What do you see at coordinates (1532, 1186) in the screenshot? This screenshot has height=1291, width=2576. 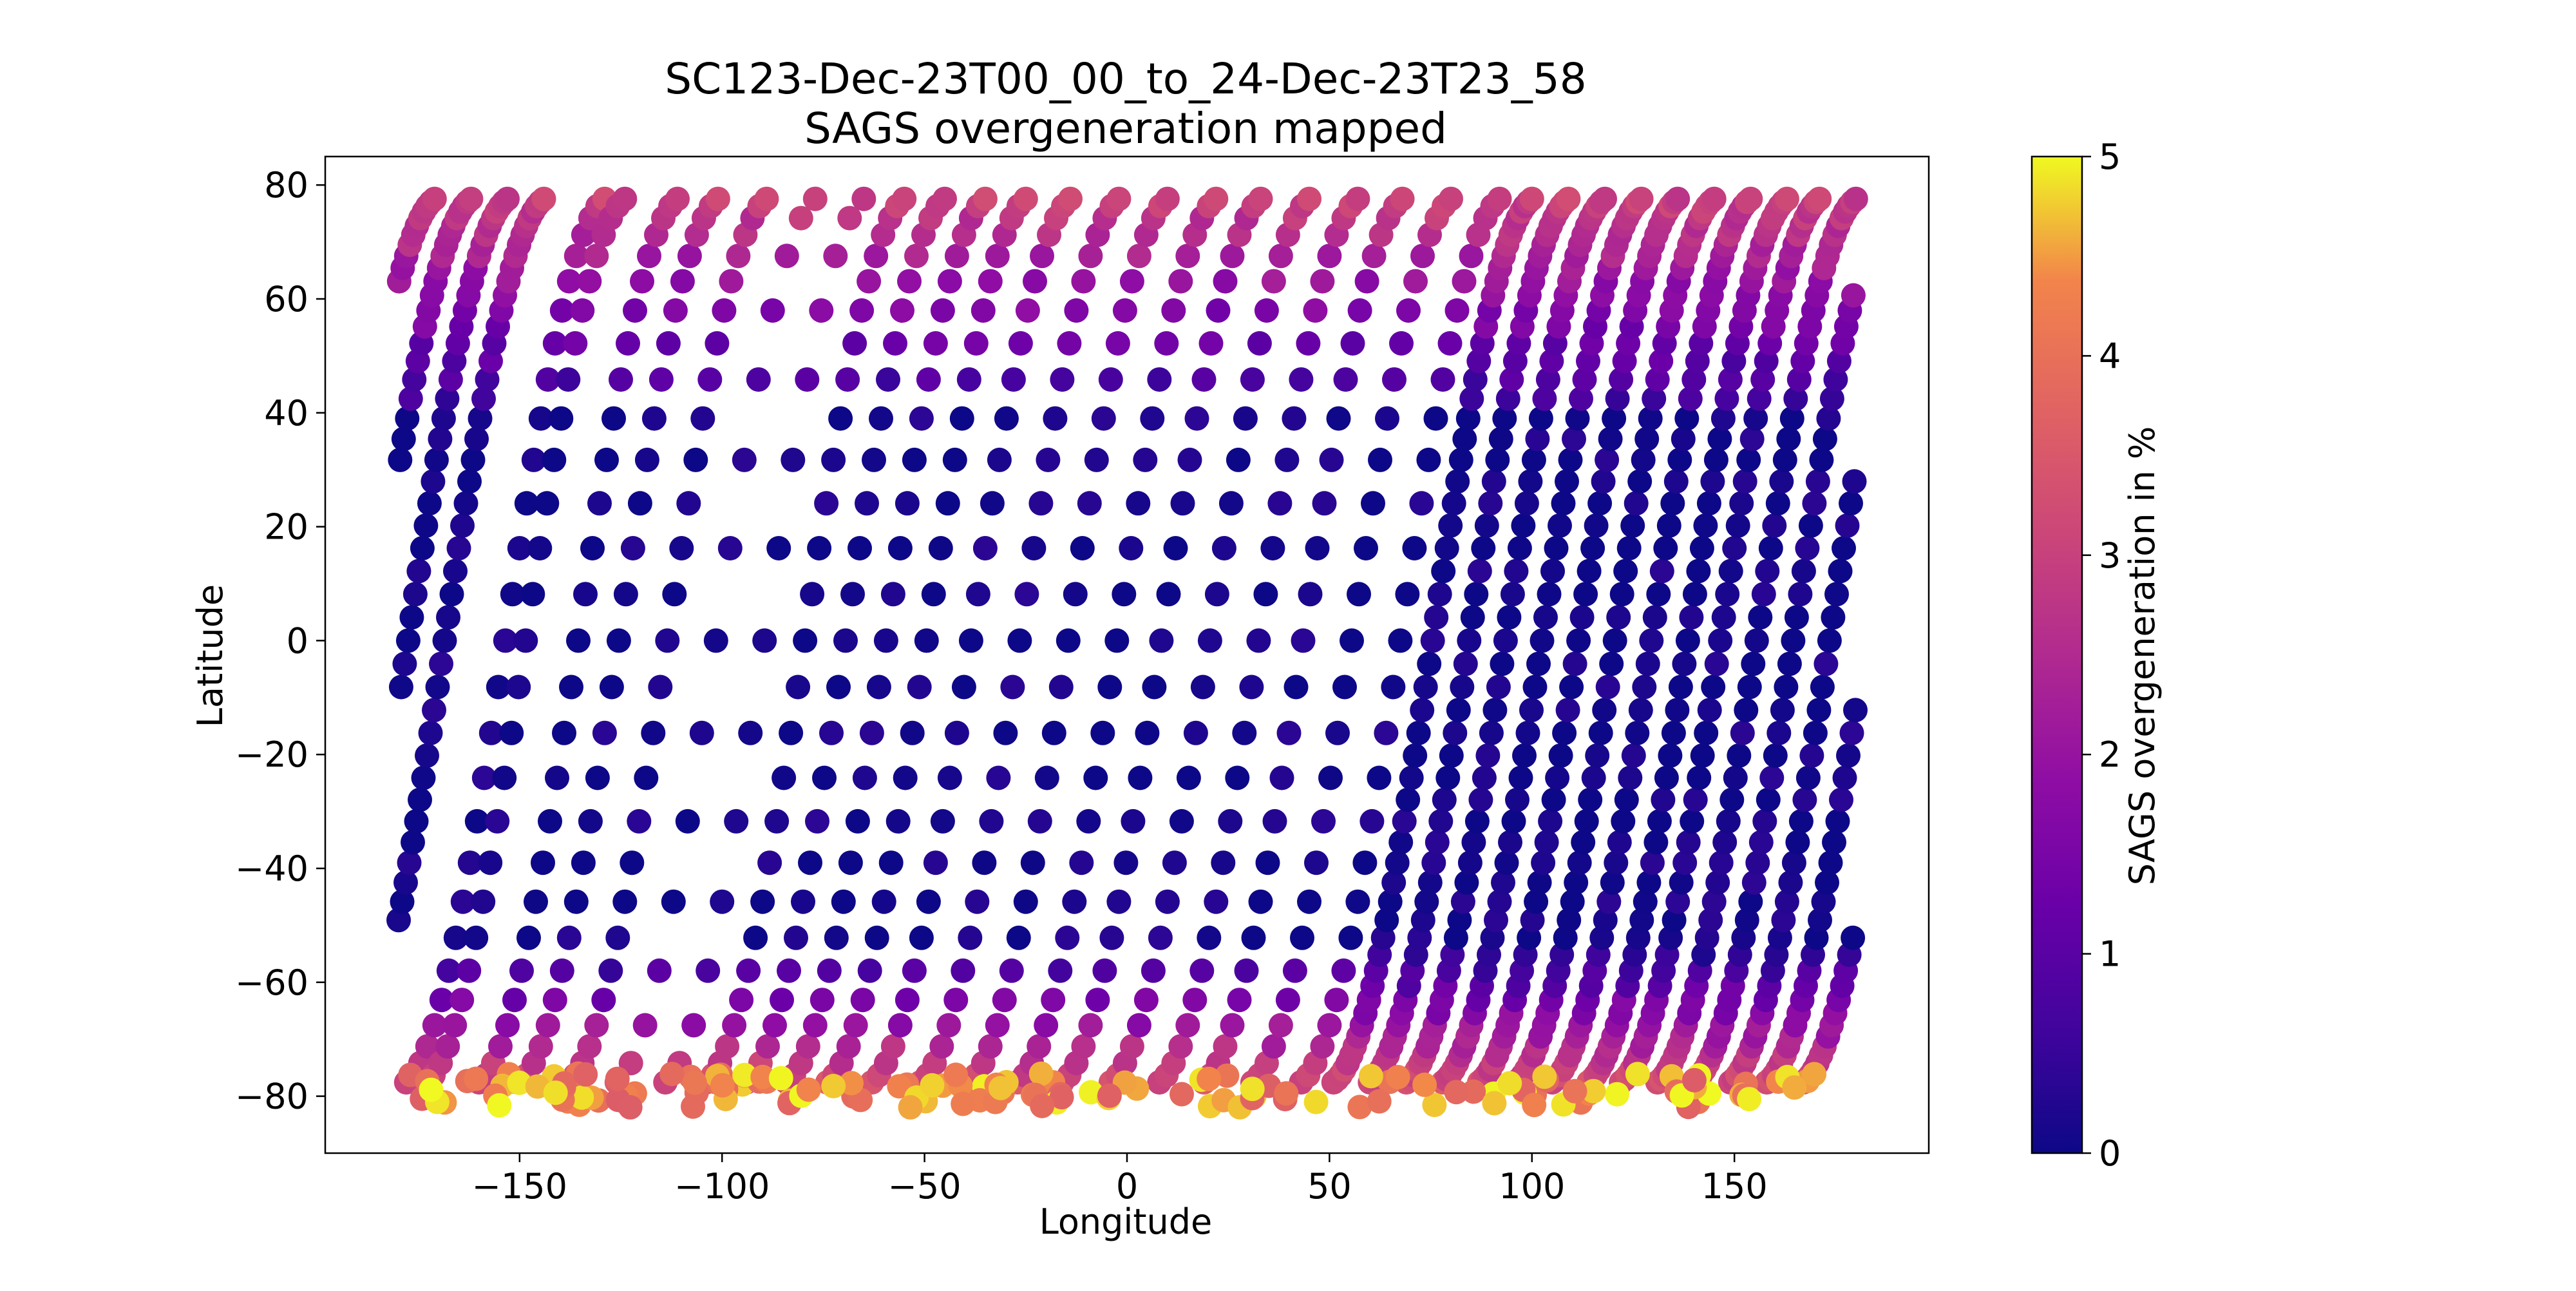 I see `x-tick-label: 100` at bounding box center [1532, 1186].